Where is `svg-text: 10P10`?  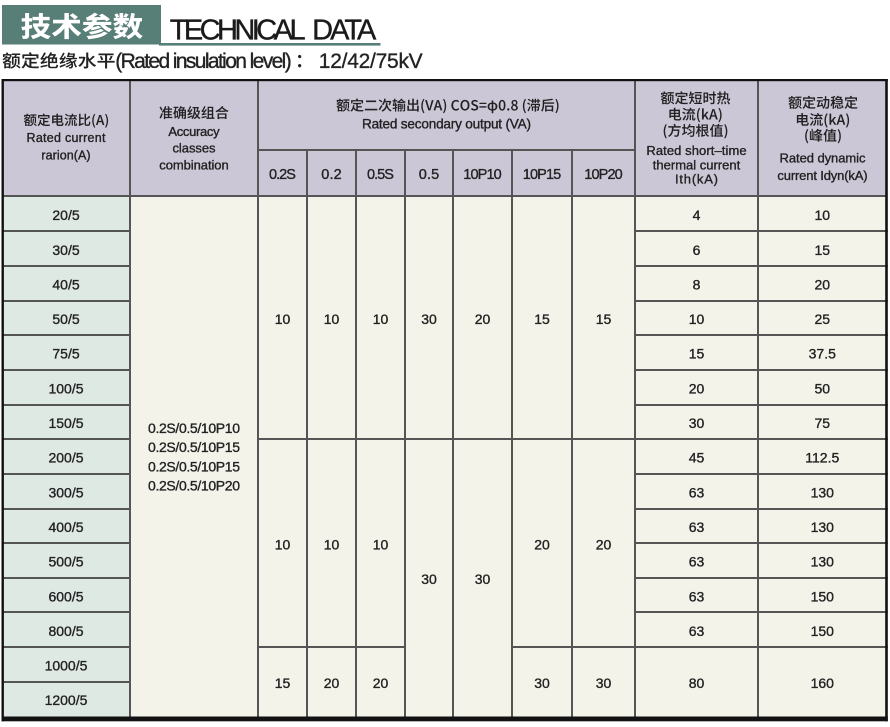 svg-text: 10P10 is located at coordinates (482, 175).